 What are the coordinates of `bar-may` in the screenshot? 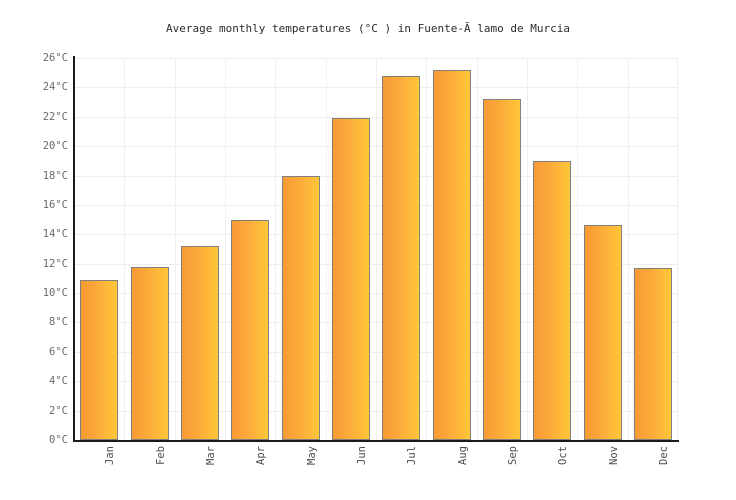 It's located at (300, 308).